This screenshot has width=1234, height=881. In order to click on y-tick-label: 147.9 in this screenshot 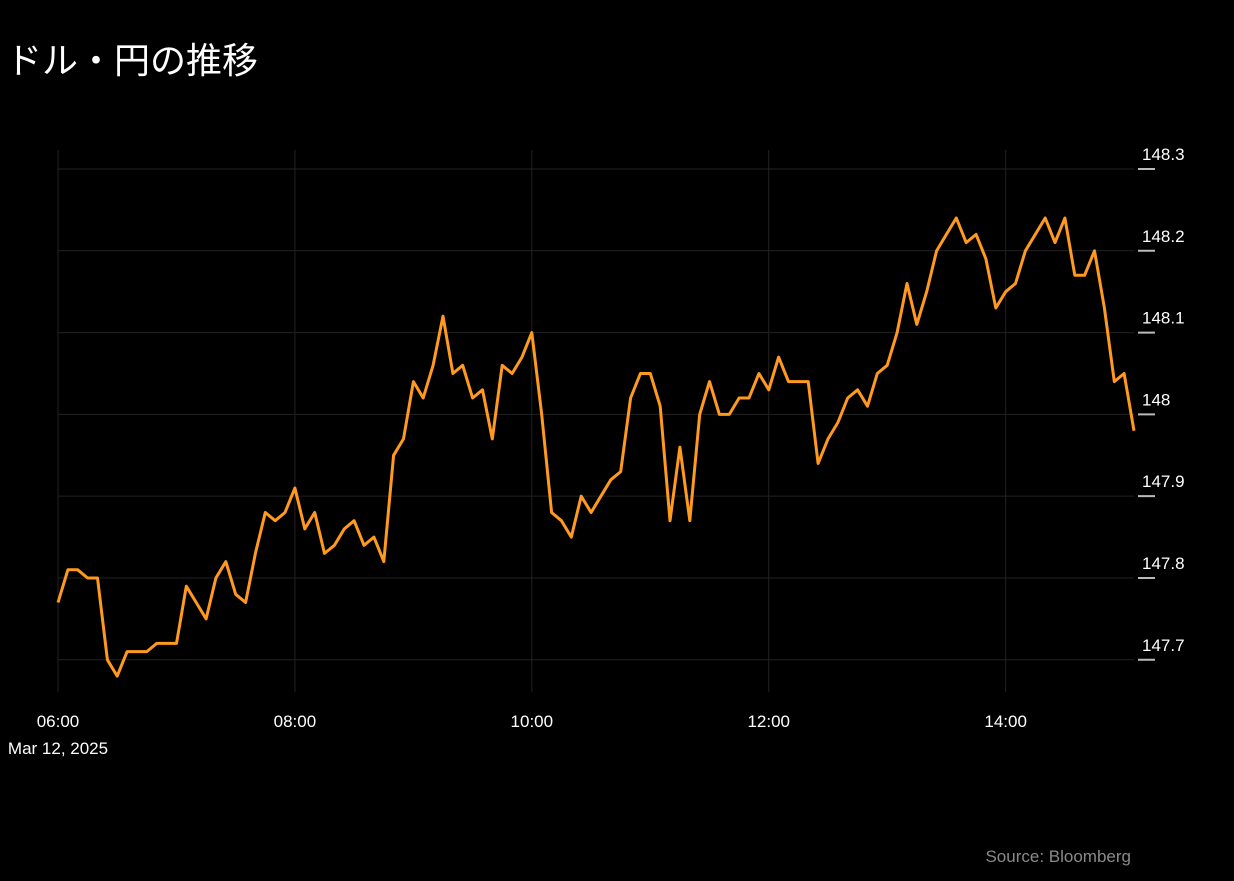, I will do `click(1163, 481)`.